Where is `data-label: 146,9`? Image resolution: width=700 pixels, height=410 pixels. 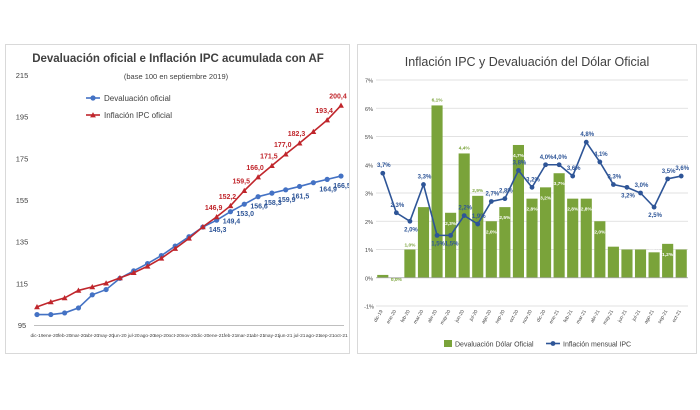
data-label: 146,9 is located at coordinates (214, 208).